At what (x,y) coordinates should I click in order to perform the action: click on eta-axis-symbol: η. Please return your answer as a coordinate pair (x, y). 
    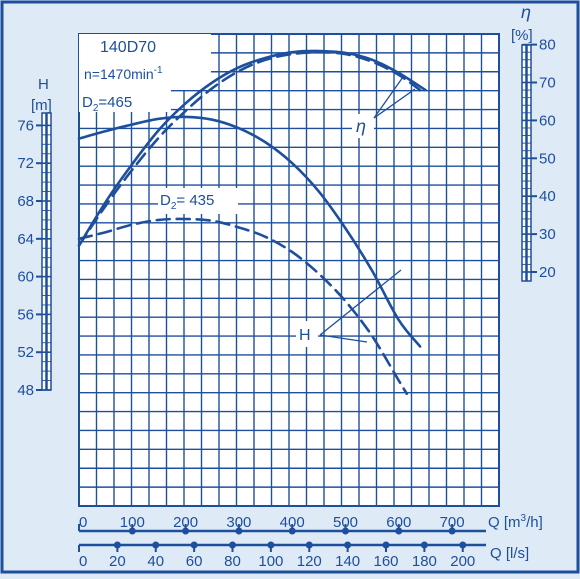
    Looking at the image, I should click on (526, 12).